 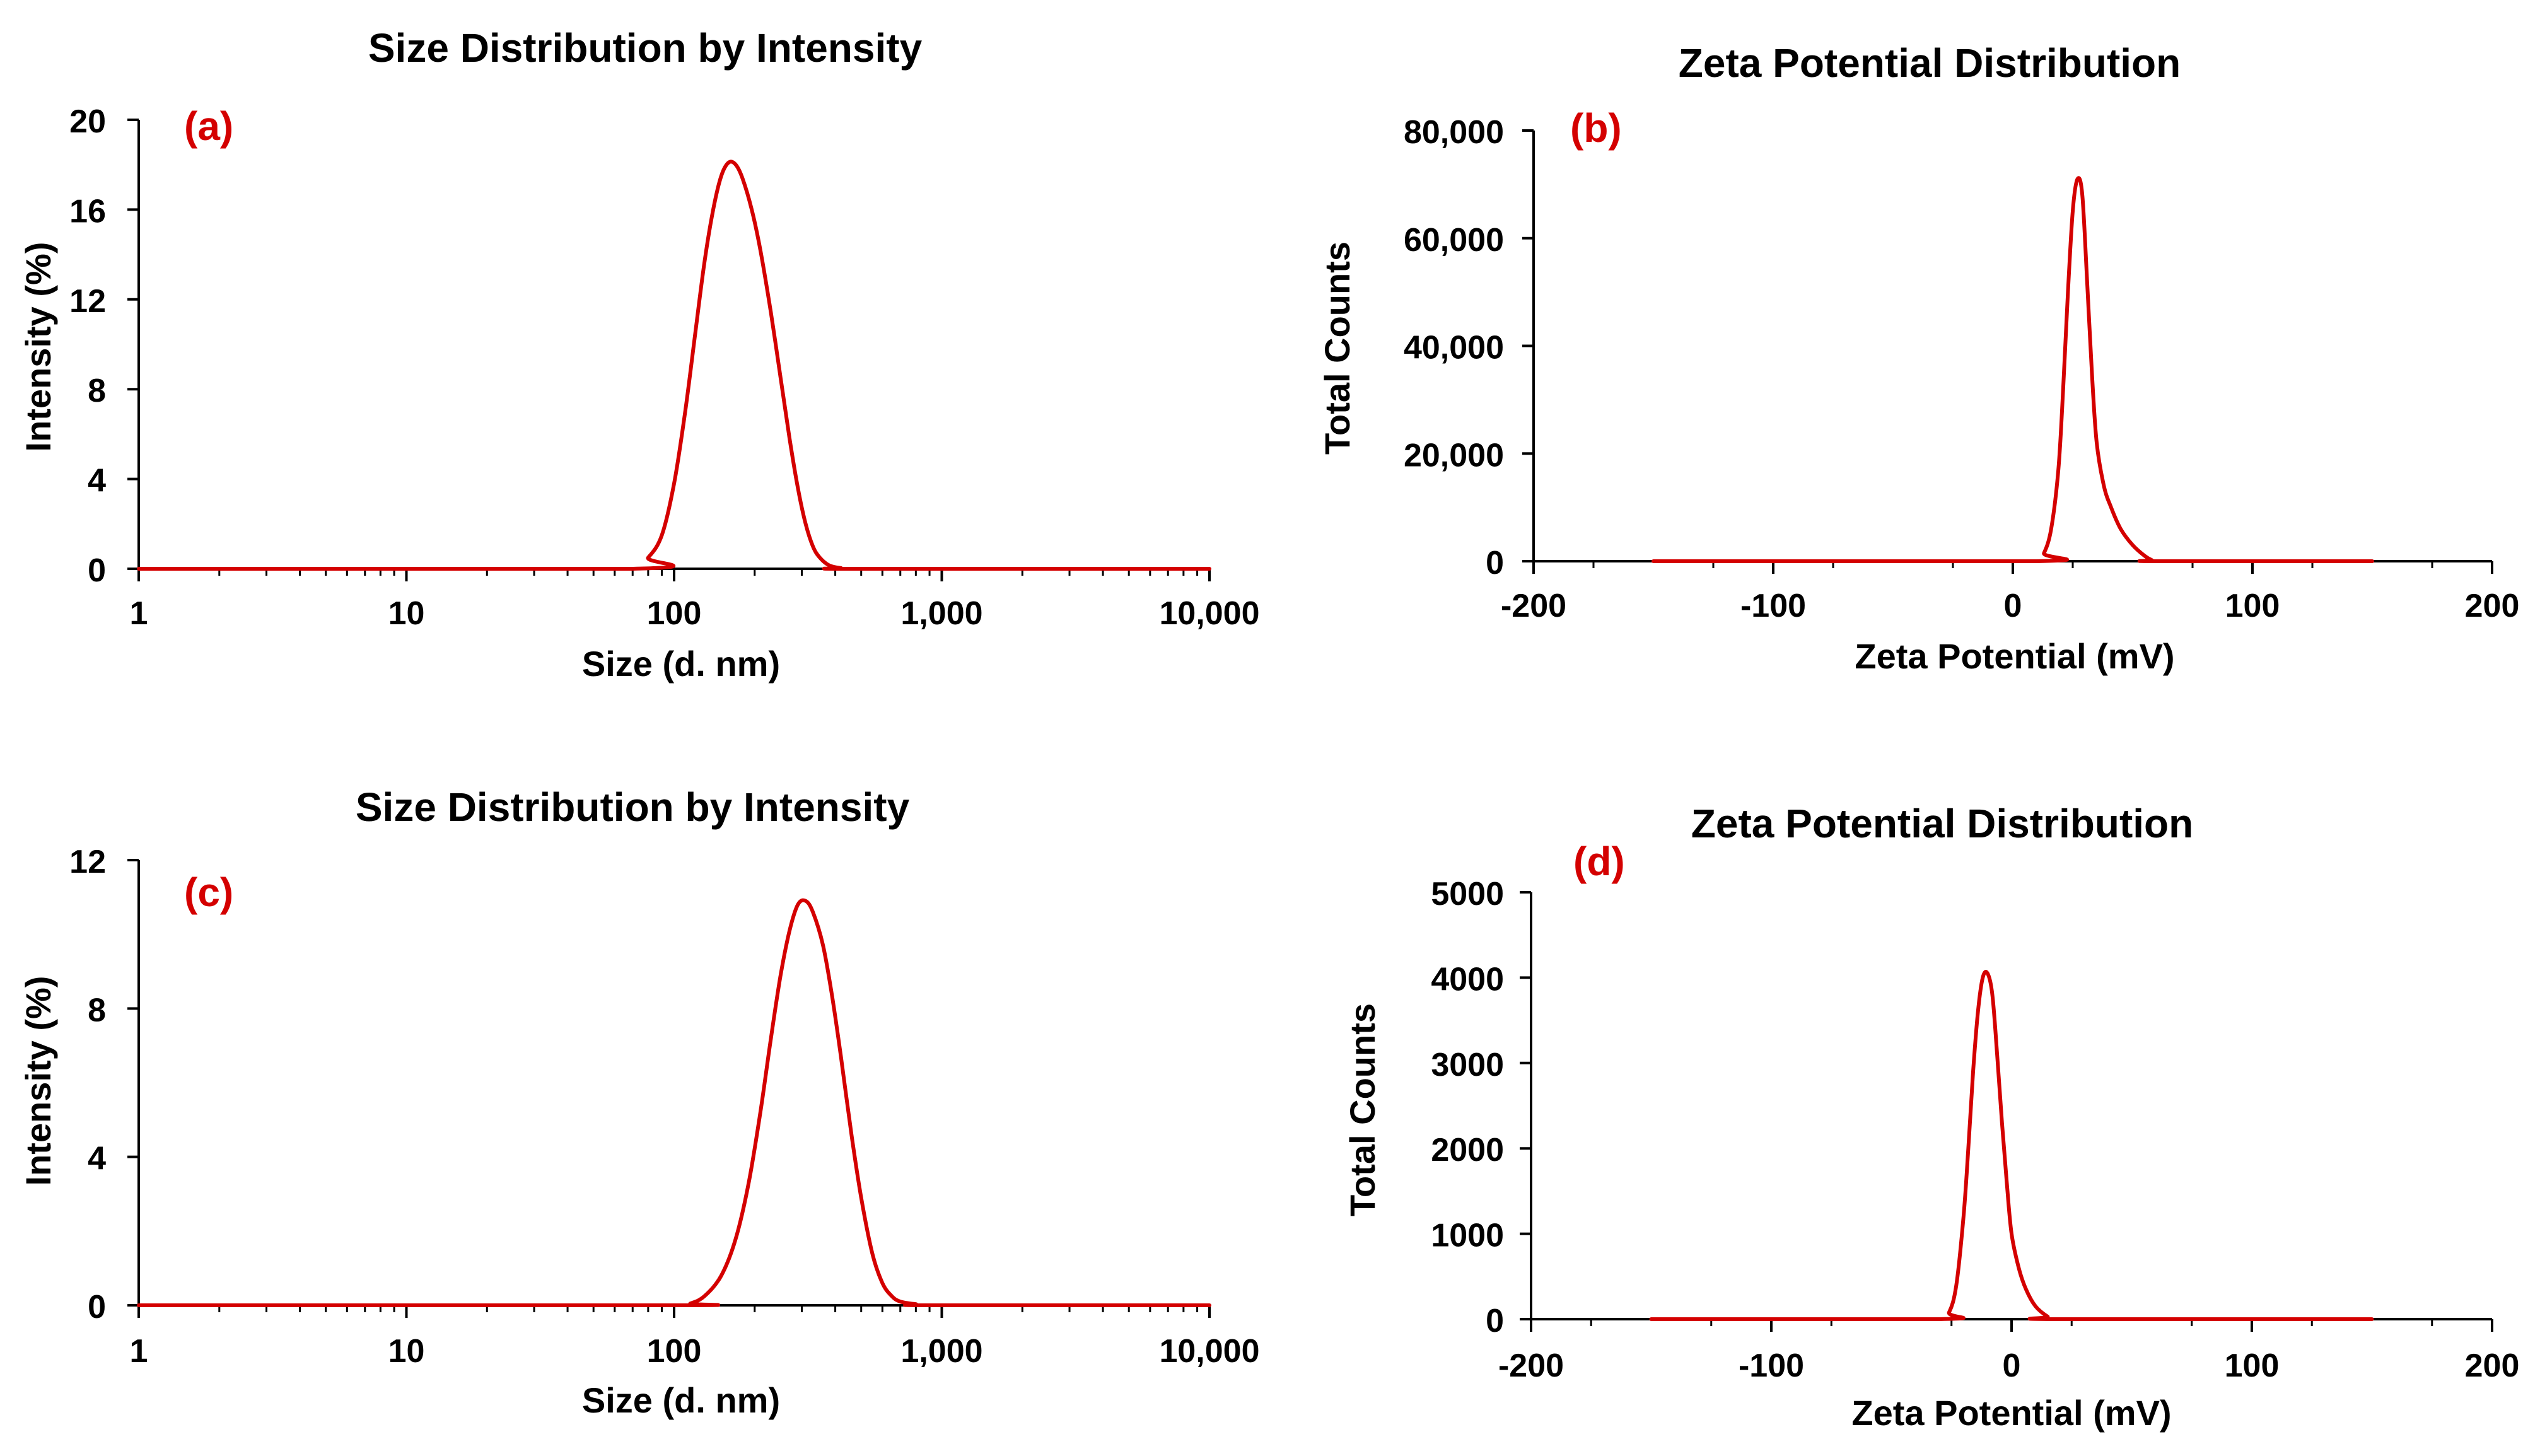 I want to click on chart-b-panel-label: (b), so click(x=1596, y=128).